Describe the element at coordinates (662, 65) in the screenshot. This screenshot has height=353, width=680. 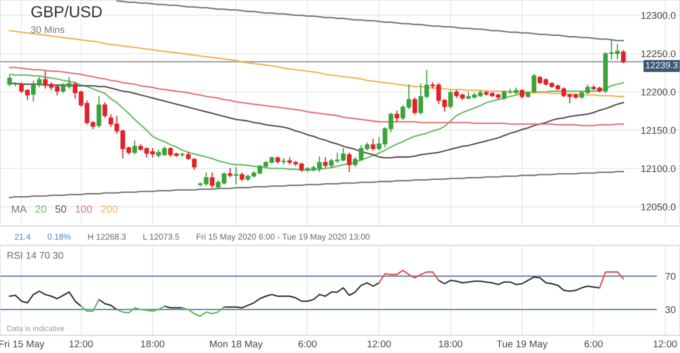
I see `ref-line-label: 12239.3` at that location.